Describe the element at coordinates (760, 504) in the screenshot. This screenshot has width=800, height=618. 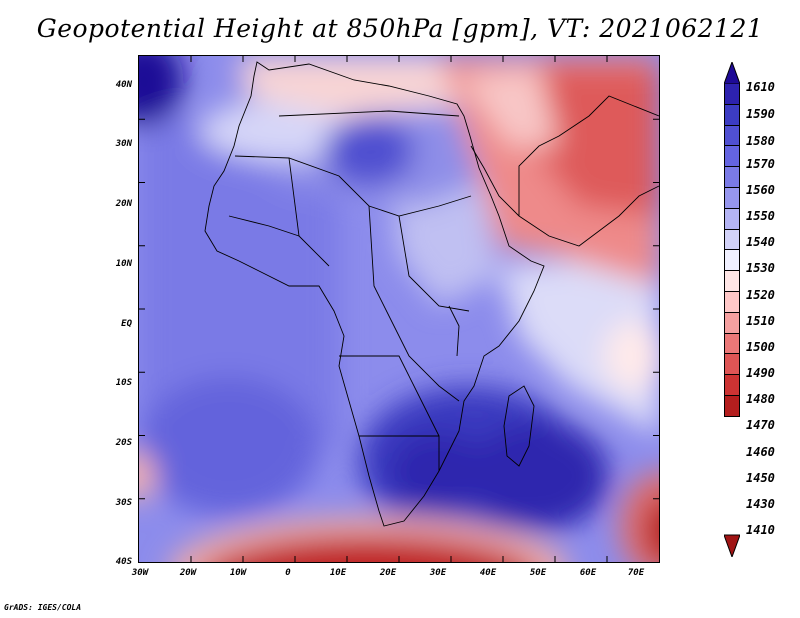
I see `colorbar-label: 1430` at that location.